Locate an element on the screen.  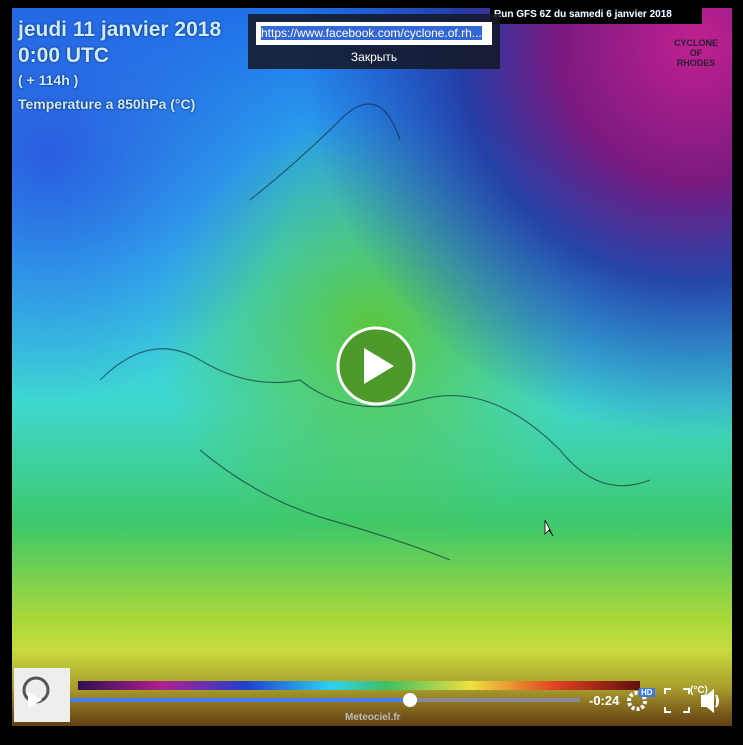
brand-line: OF is located at coordinates (696, 53).